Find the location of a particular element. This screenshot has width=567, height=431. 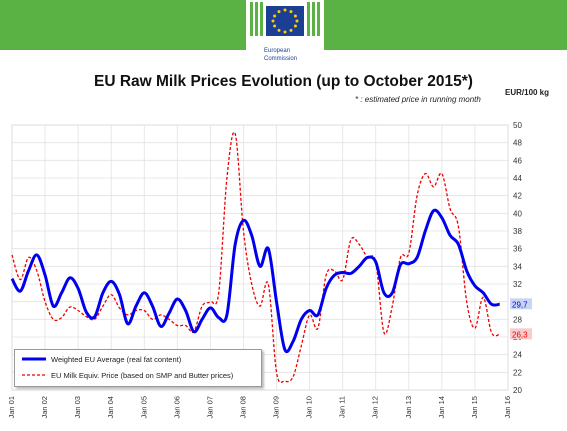

x-tick-label: Jan 03 is located at coordinates (77, 407).